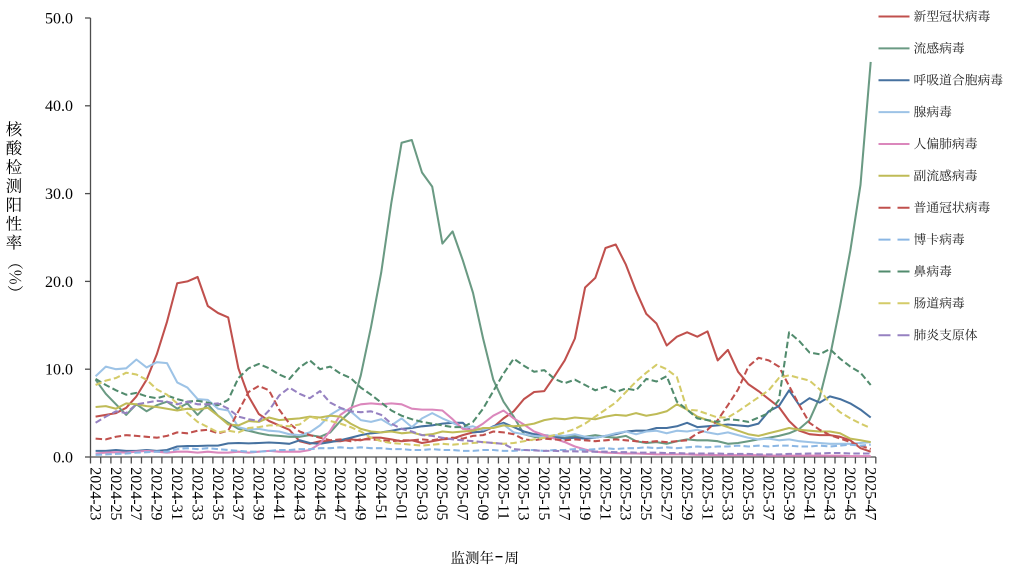  What do you see at coordinates (462, 493) in the screenshot?
I see `svg-text: 2025-07` at bounding box center [462, 493].